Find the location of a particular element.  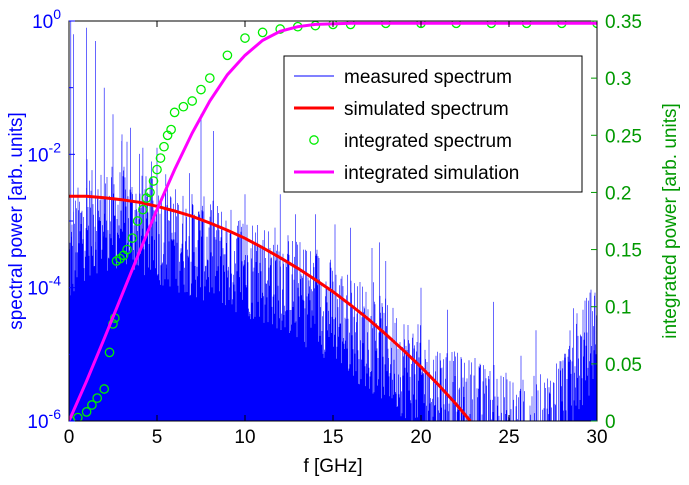

y-right-tick-label: 0.25 is located at coordinates (623, 136).